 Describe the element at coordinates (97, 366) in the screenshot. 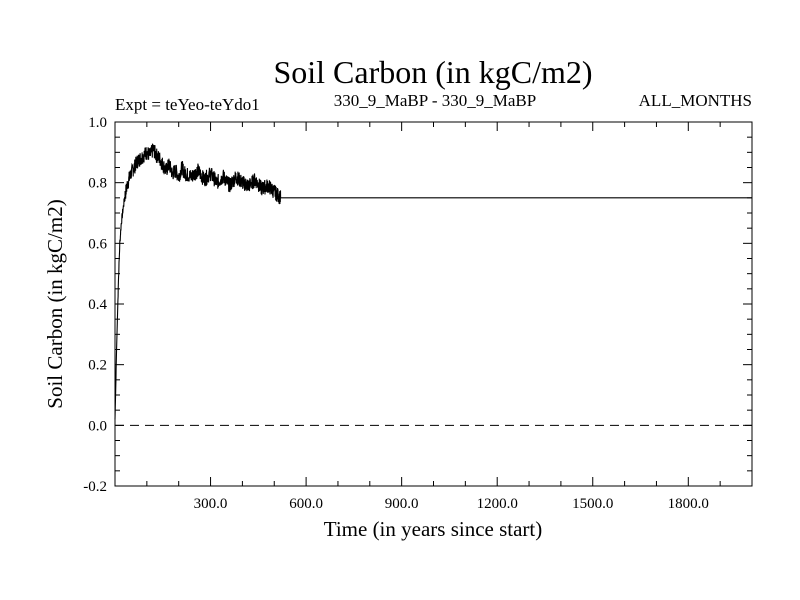

I see `y-tick-label: 0.2` at that location.